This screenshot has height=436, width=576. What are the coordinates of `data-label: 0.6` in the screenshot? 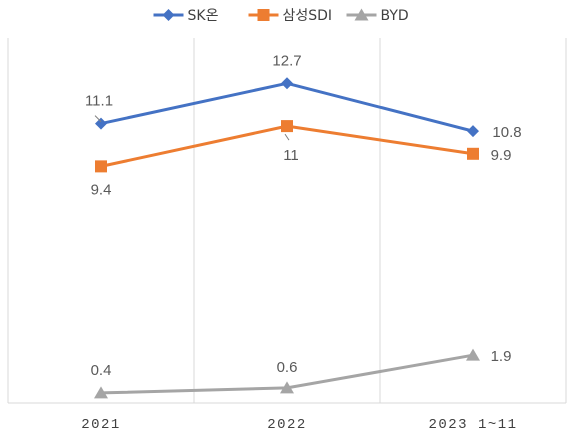 It's located at (287, 367).